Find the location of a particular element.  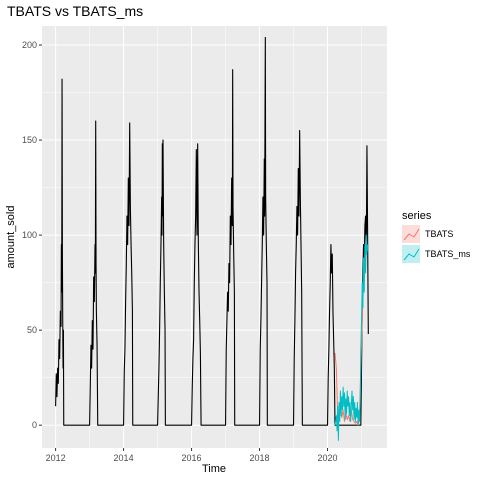

legend-title: series is located at coordinates (417, 216).